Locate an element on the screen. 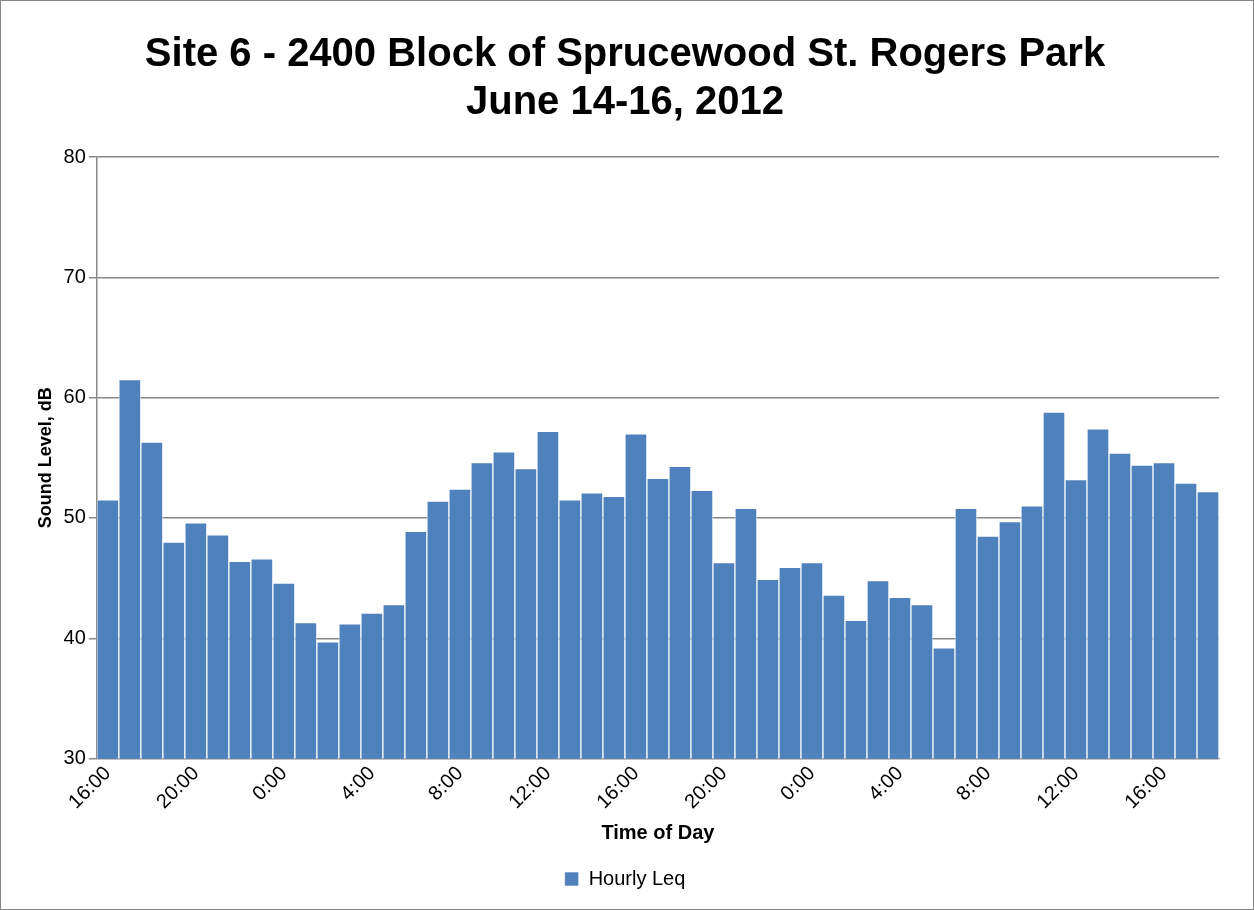  chart-subtitle: June 14-16, 2012 is located at coordinates (625, 100).